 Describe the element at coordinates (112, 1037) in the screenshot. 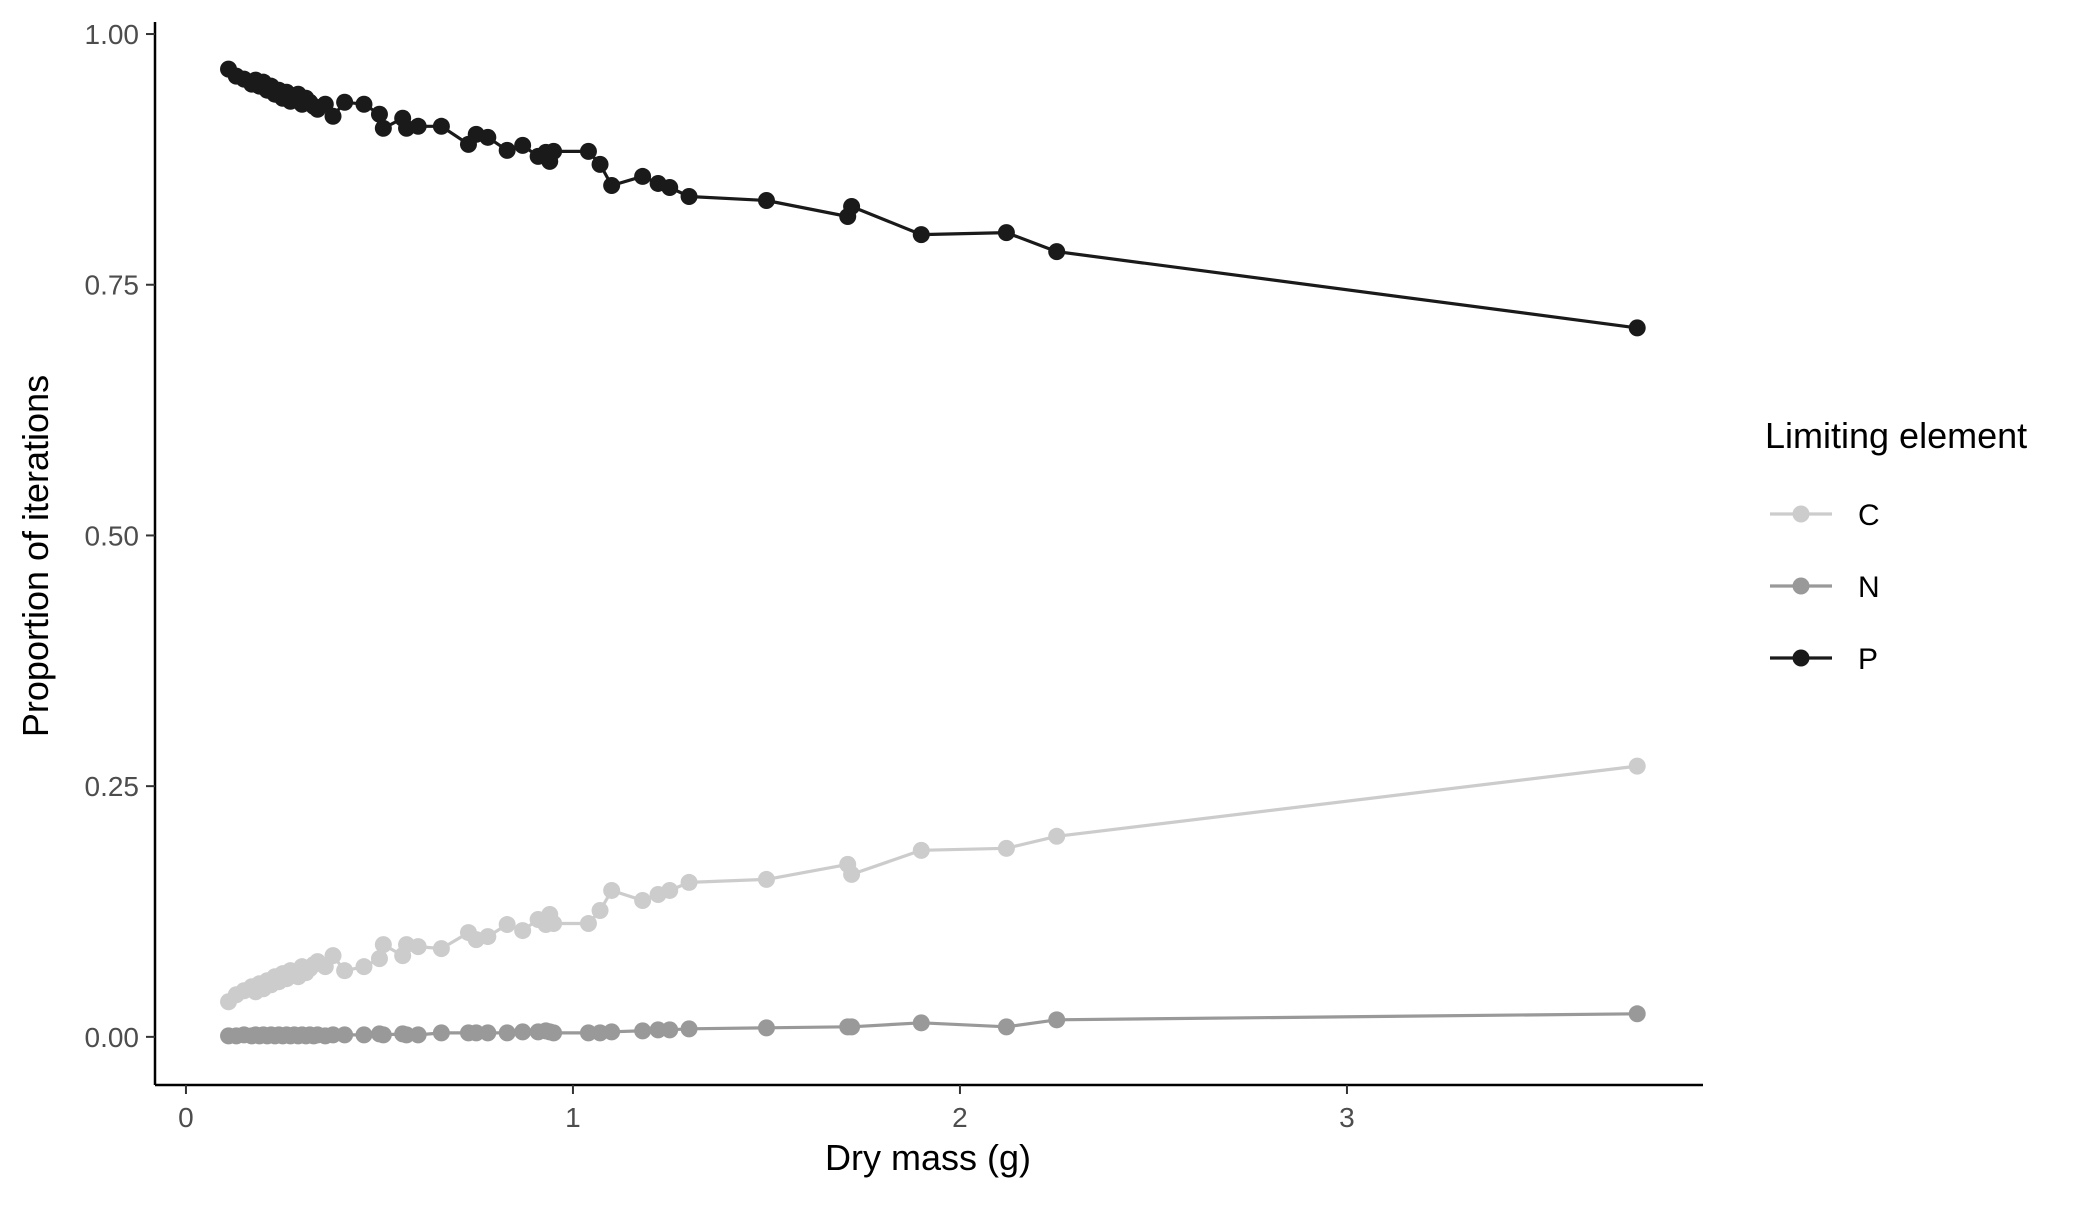

I see `y-tick-label: 0.00` at that location.